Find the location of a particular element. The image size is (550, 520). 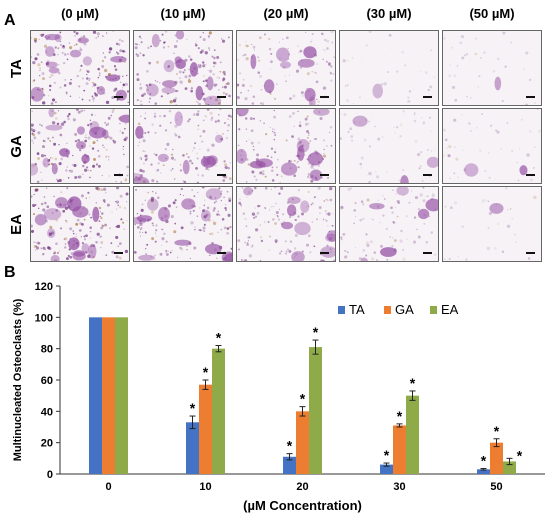

row-label: TA is located at coordinates (16, 68).